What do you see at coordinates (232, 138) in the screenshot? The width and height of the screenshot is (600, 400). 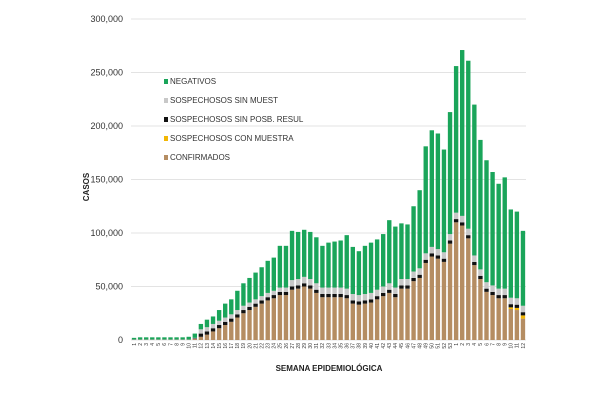 I see `legend-label-con-muestra: SOSPECHOSOS CON MUESTRA` at bounding box center [232, 138].